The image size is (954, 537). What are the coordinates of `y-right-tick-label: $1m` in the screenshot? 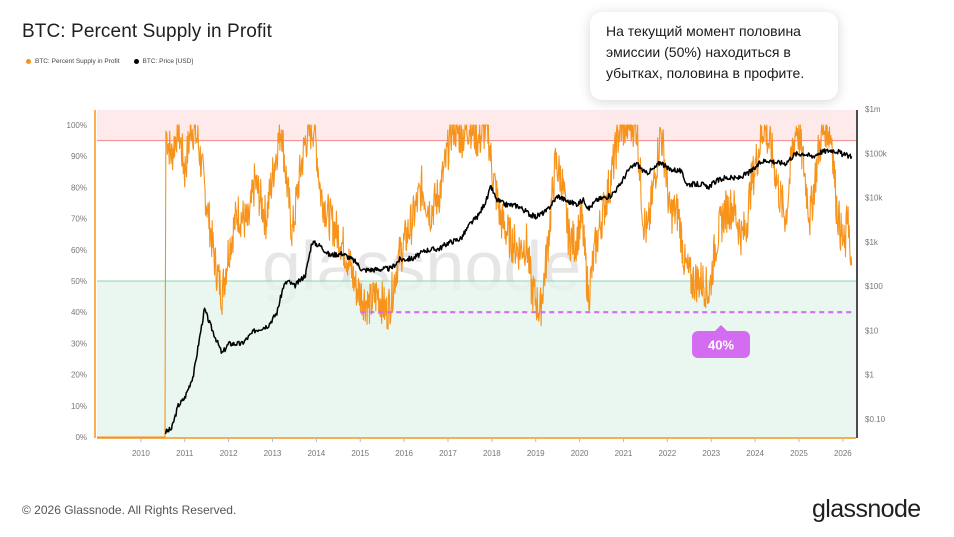 It's located at (873, 109).